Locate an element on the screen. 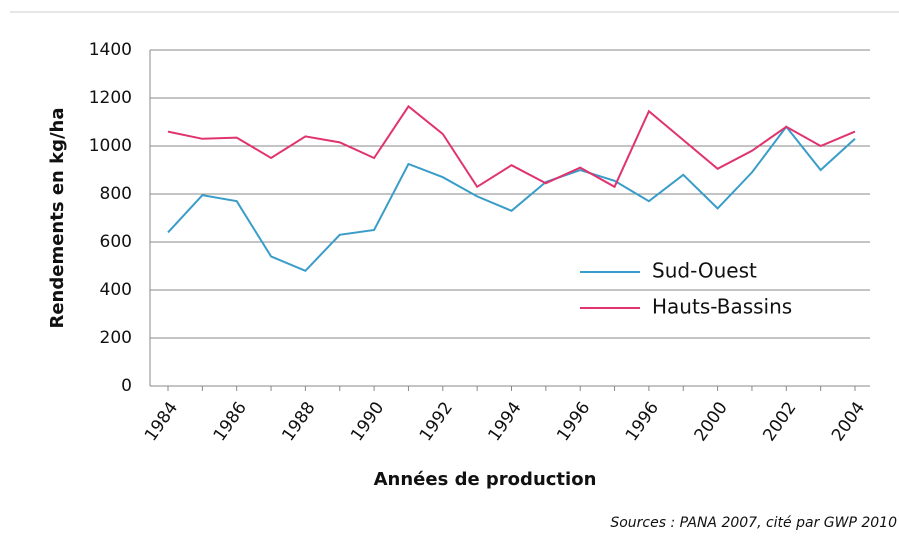  legend-label: Sud-Ouest is located at coordinates (704, 271).